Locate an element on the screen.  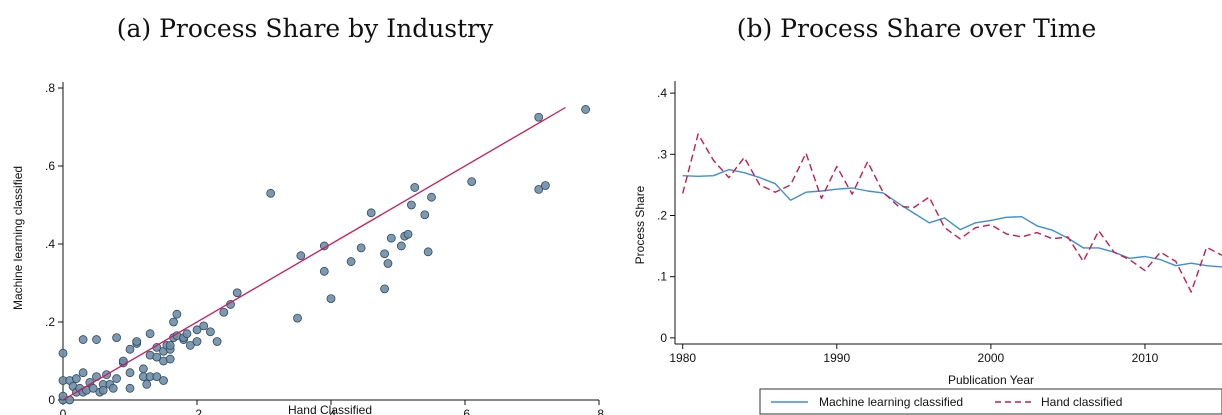
y-tick-label-a: 0 is located at coordinates (51, 400).